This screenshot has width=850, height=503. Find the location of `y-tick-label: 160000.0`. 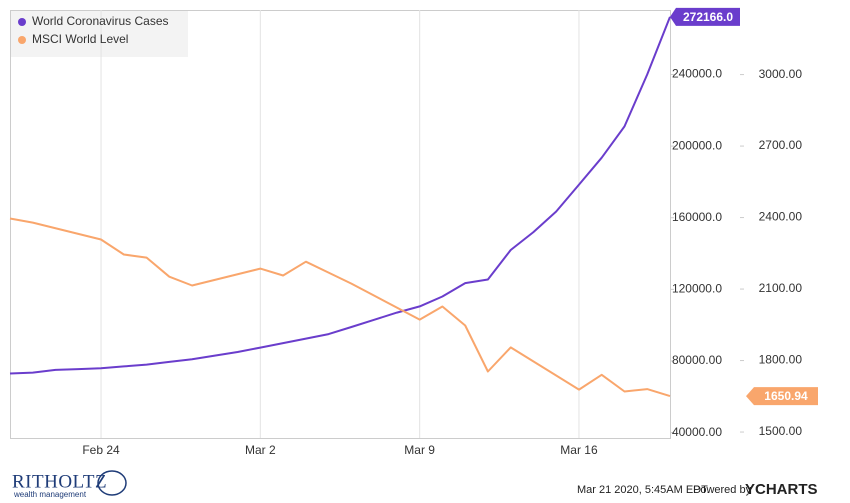

y-tick-label: 160000.0 is located at coordinates (697, 217).